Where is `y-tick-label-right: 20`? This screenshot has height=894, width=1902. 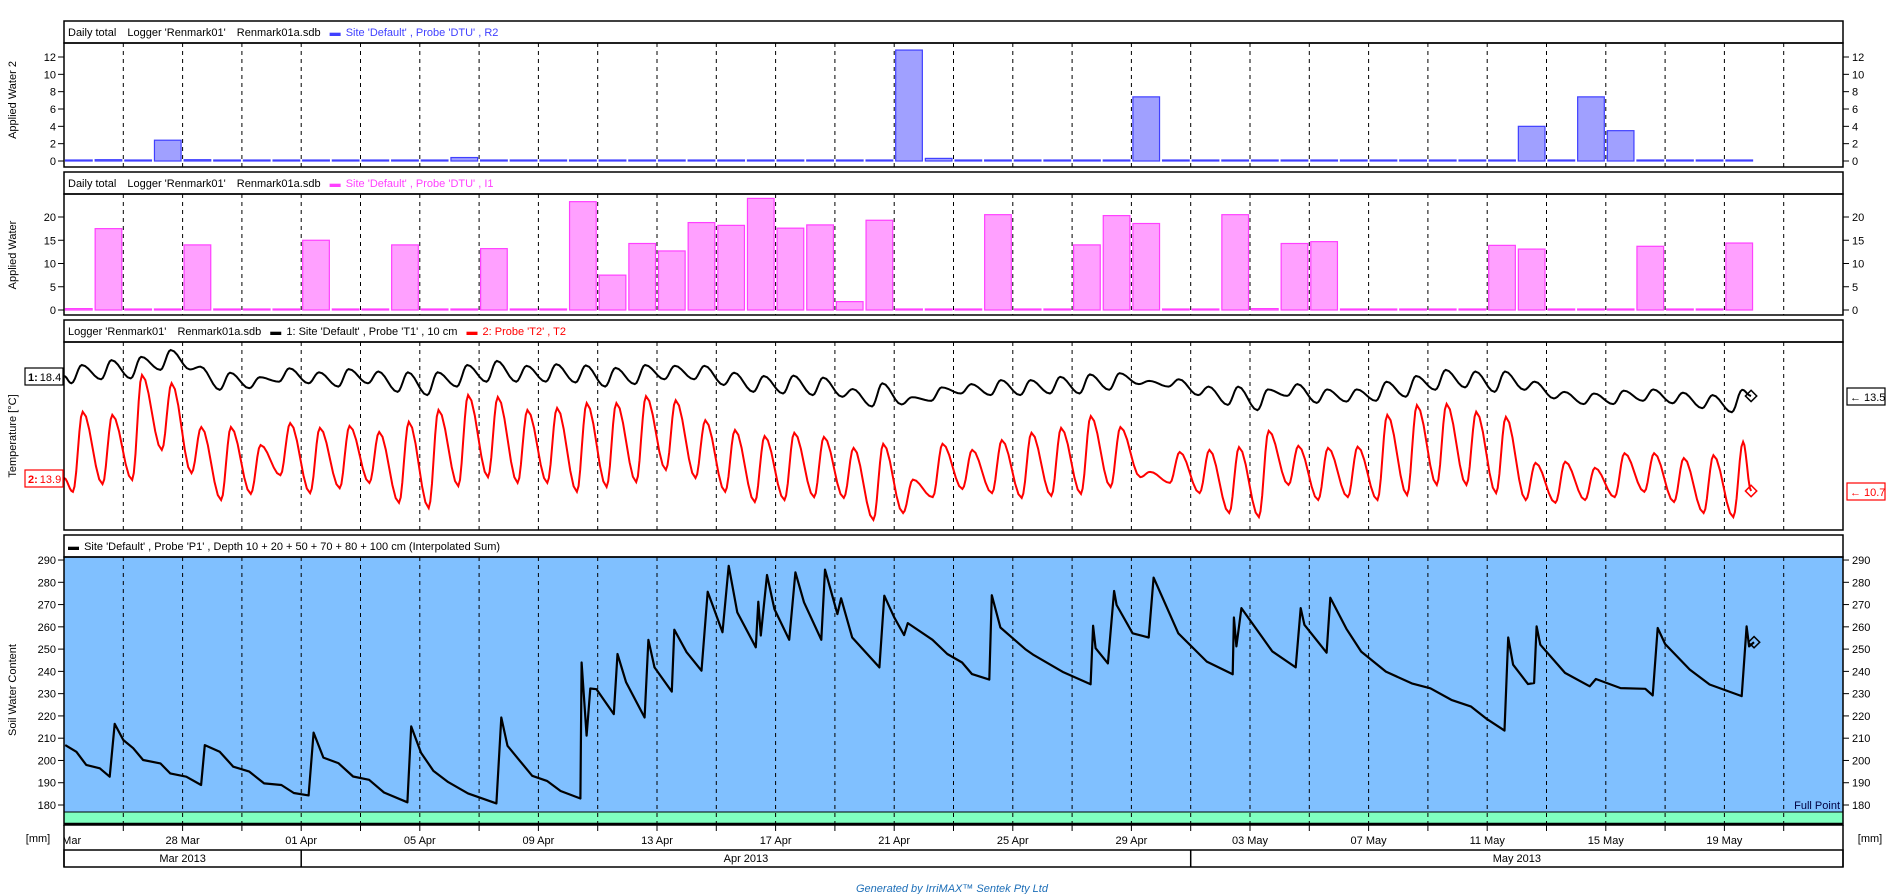
y-tick-label-right: 20 is located at coordinates (1858, 218).